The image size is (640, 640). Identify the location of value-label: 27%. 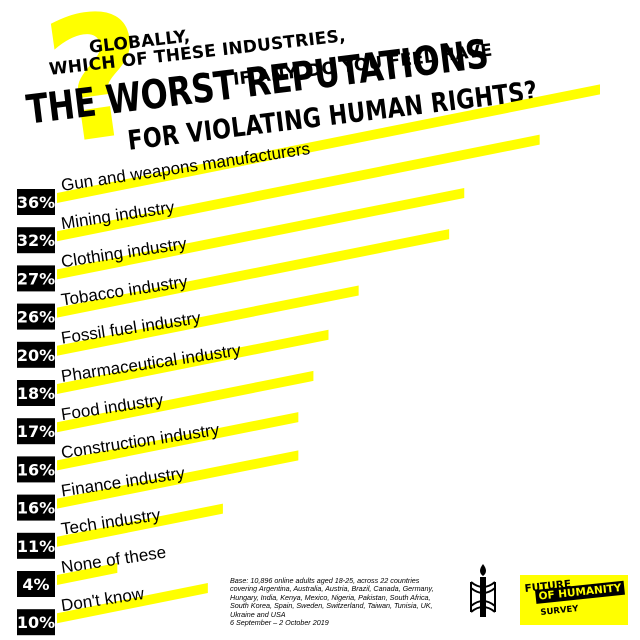
(36, 278).